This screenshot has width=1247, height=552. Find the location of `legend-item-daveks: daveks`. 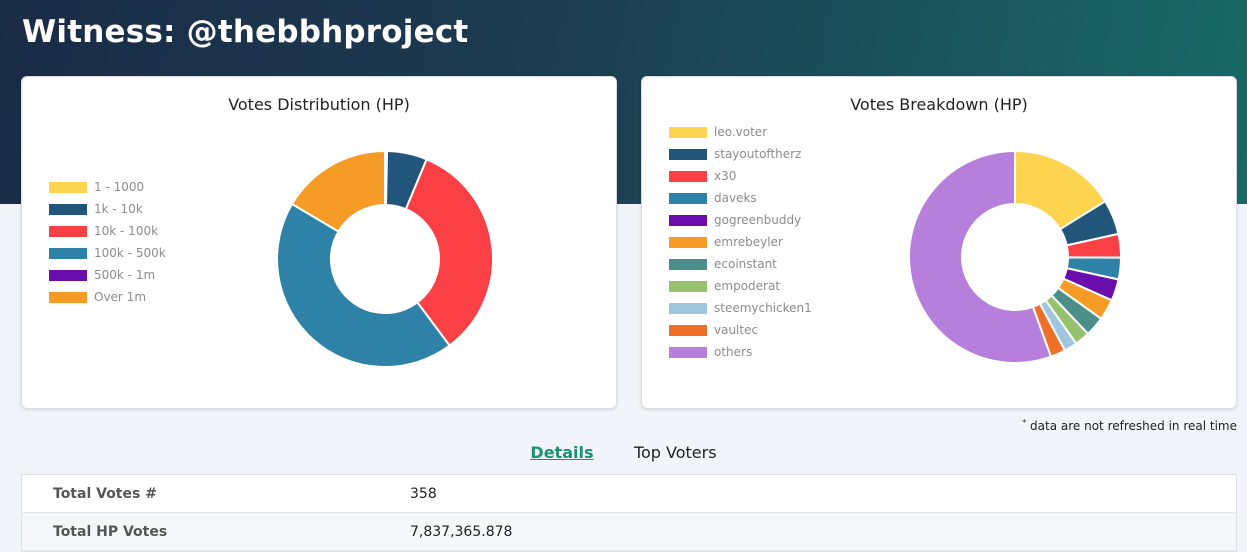

legend-item-daveks: daveks is located at coordinates (740, 198).